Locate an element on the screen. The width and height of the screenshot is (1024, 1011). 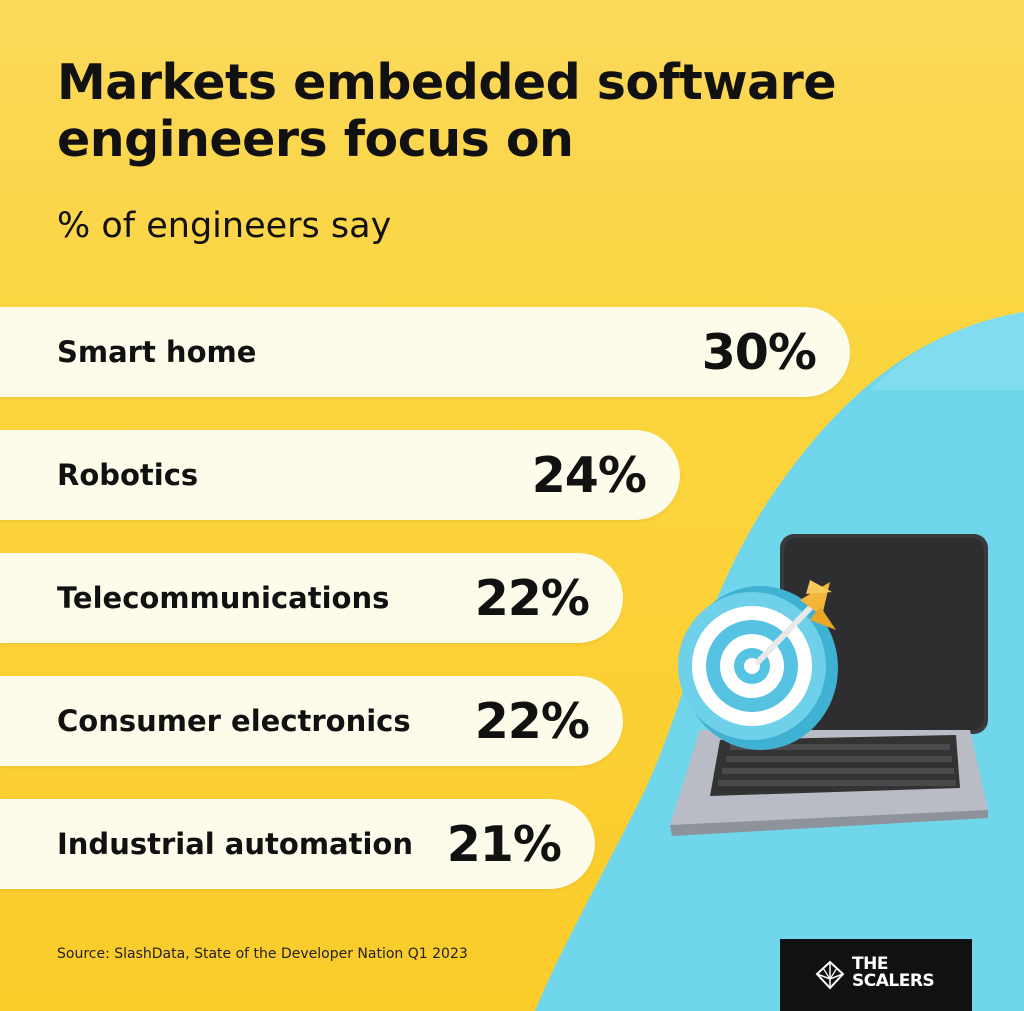
brand-name: THE SCALERS is located at coordinates (893, 972).